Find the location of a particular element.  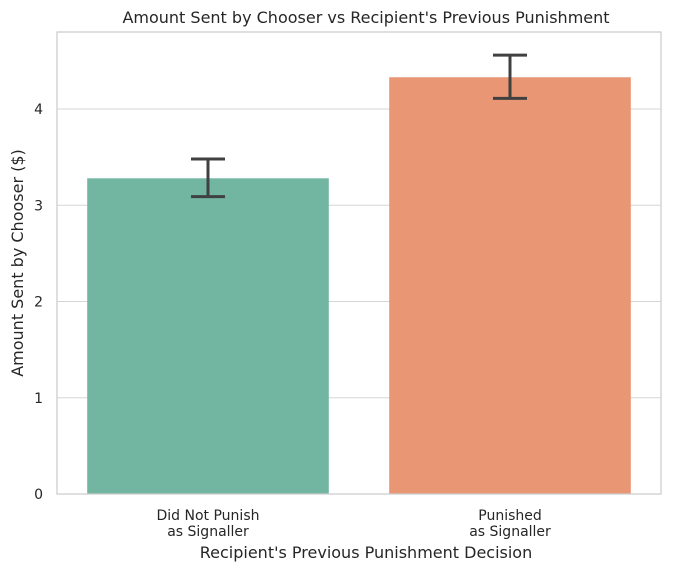

y-axis-label: Amount Sent by Chooser ($) is located at coordinates (17, 263).